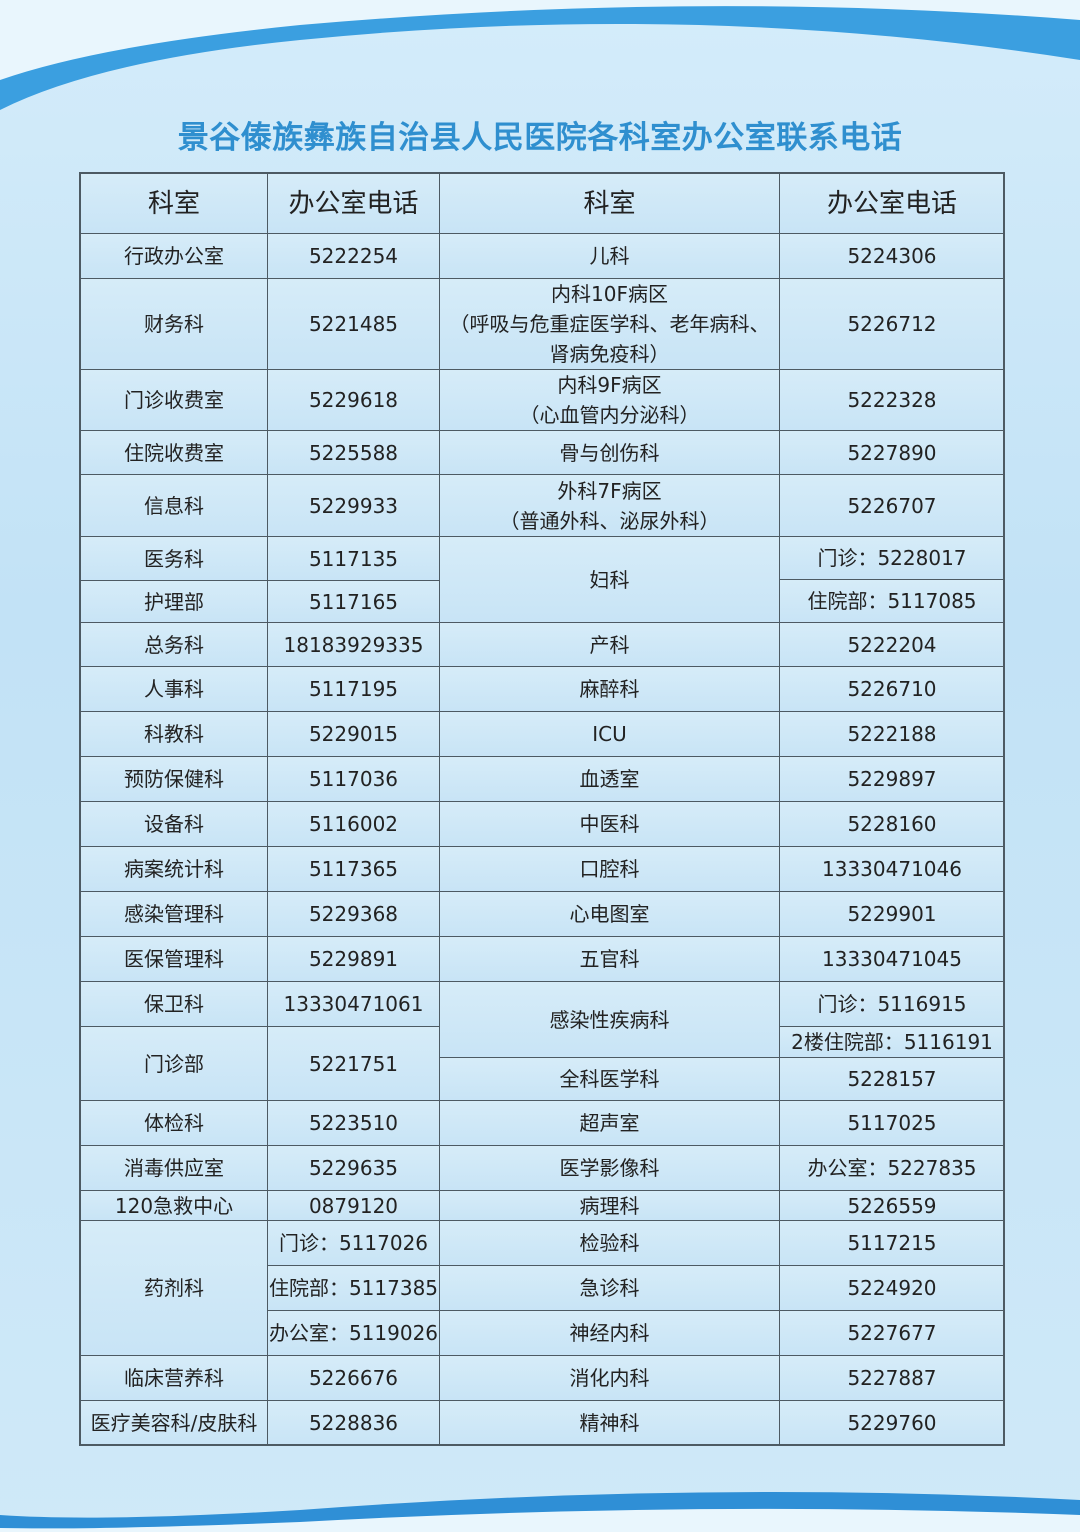 The height and width of the screenshot is (1532, 1080). I want to click on department-name: 保卫科, so click(174, 1004).